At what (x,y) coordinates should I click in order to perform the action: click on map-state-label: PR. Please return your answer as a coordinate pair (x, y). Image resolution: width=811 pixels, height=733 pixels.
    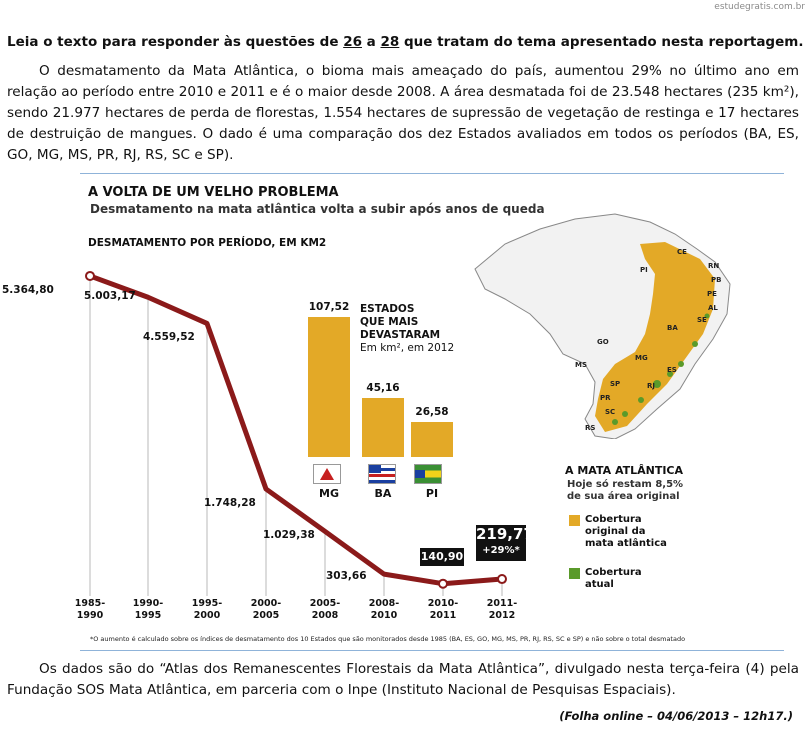
    Looking at the image, I should click on (605, 398).